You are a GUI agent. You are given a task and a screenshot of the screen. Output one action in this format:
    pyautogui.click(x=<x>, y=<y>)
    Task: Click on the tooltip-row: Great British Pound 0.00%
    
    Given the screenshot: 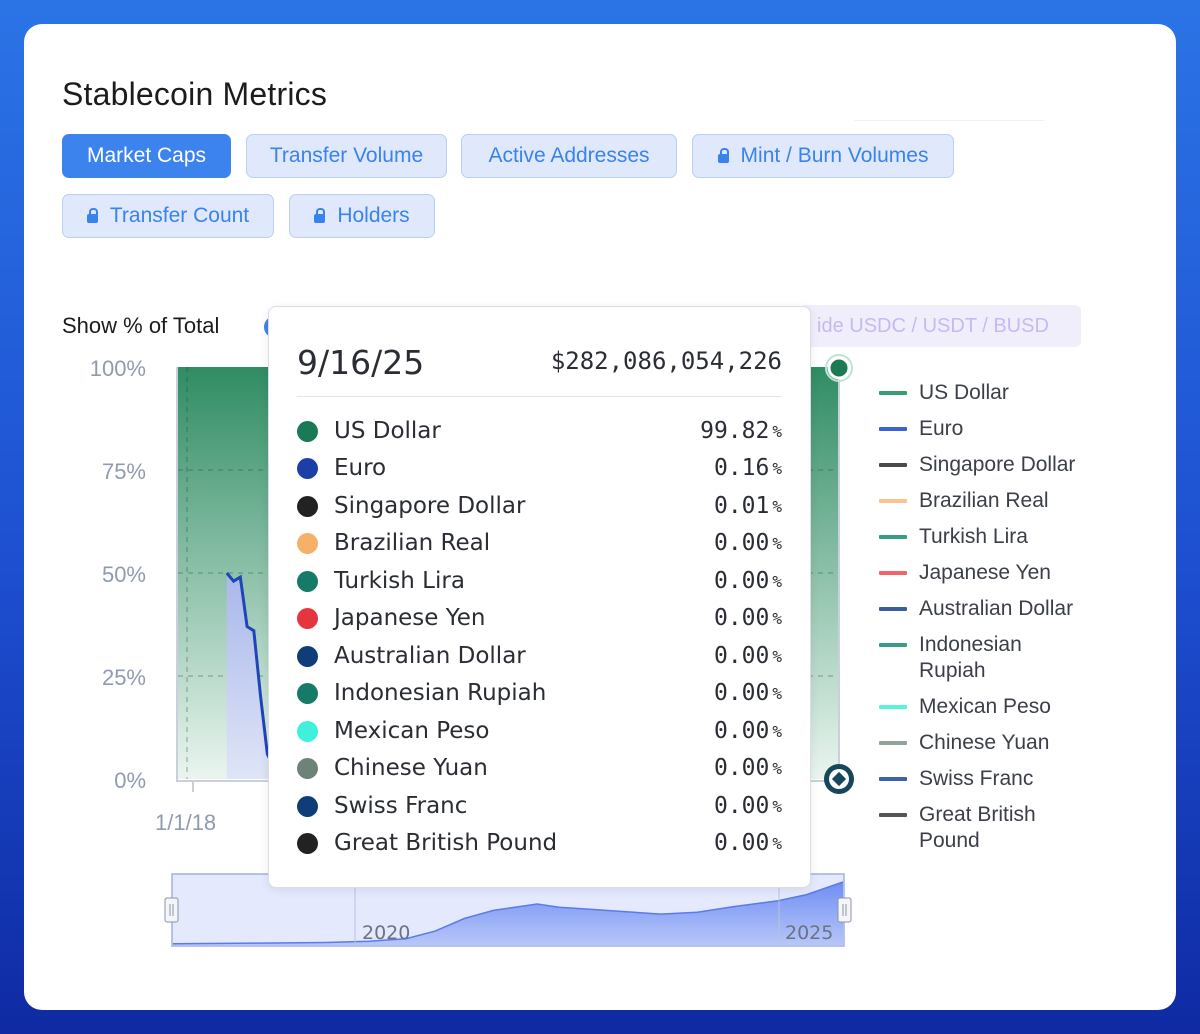 What is the action you would take?
    pyautogui.click(x=539, y=843)
    